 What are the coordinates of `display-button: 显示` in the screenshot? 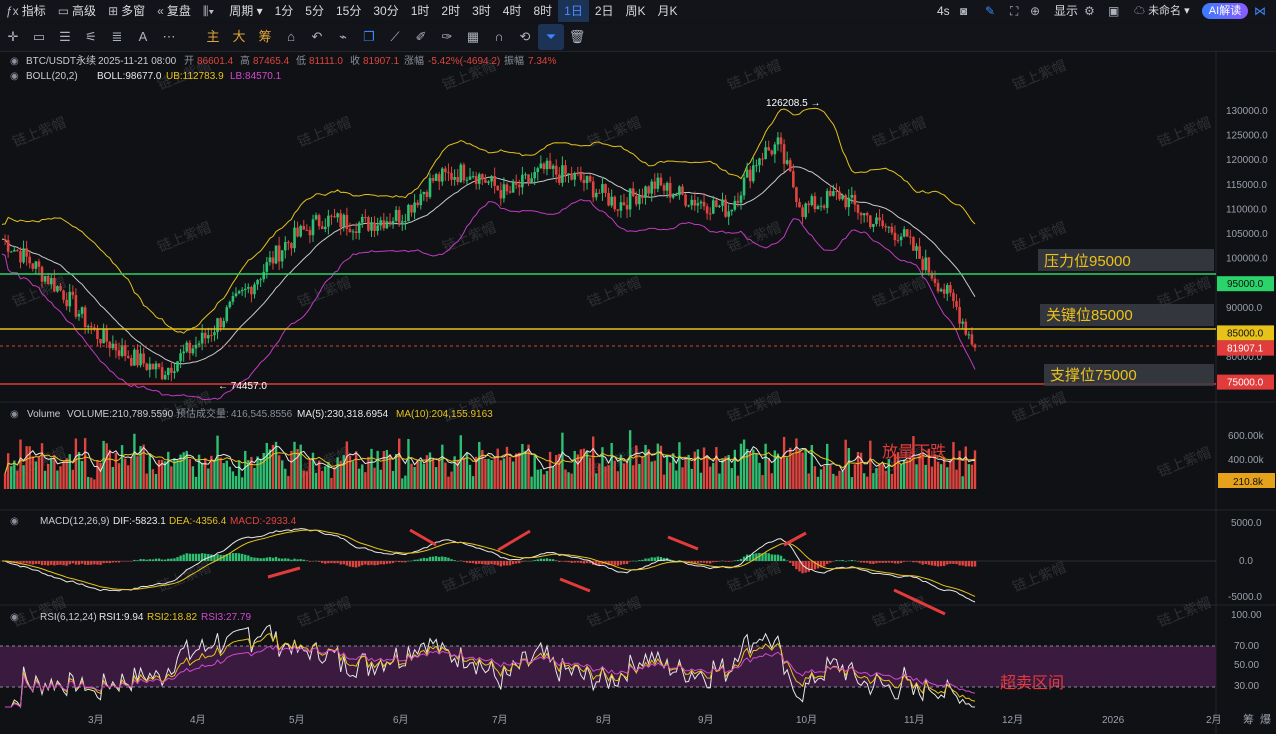 It's located at (1066, 11).